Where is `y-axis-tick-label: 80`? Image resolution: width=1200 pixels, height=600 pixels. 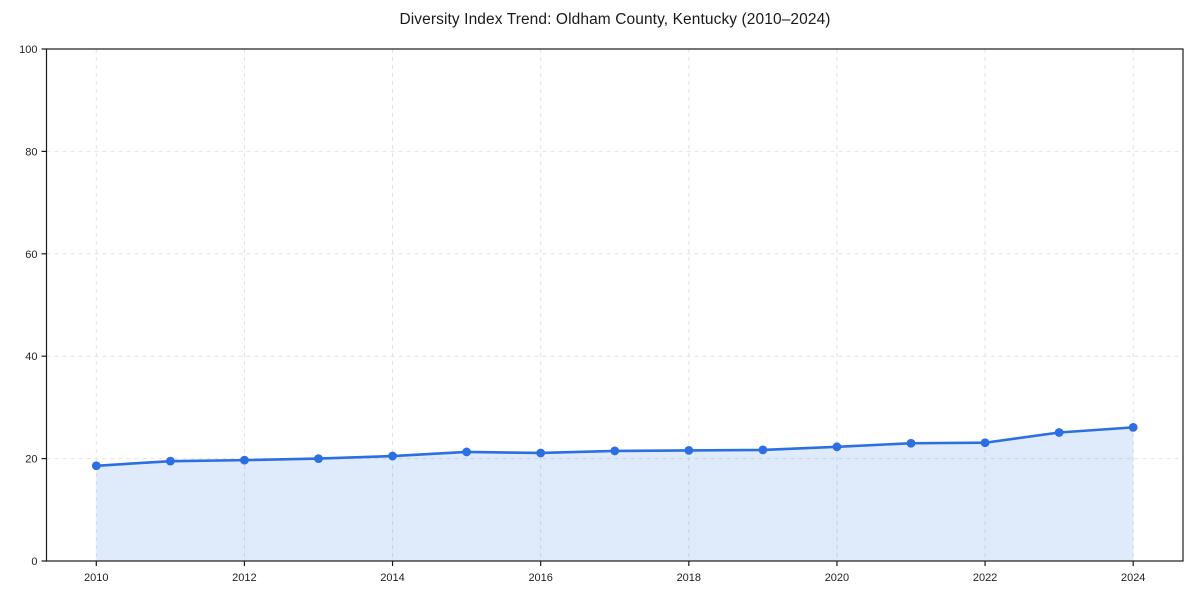
y-axis-tick-label: 80 is located at coordinates (31, 152).